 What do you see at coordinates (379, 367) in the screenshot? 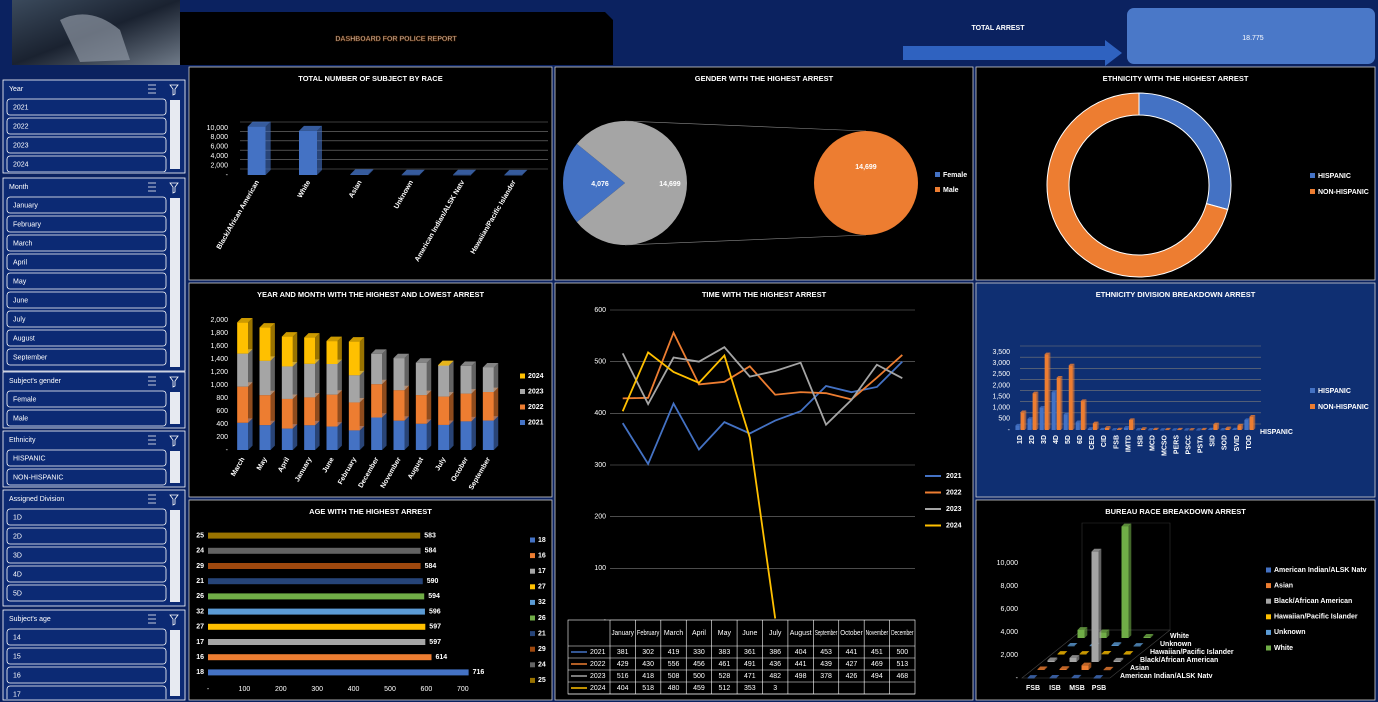
I see `bar-segment` at bounding box center [379, 367].